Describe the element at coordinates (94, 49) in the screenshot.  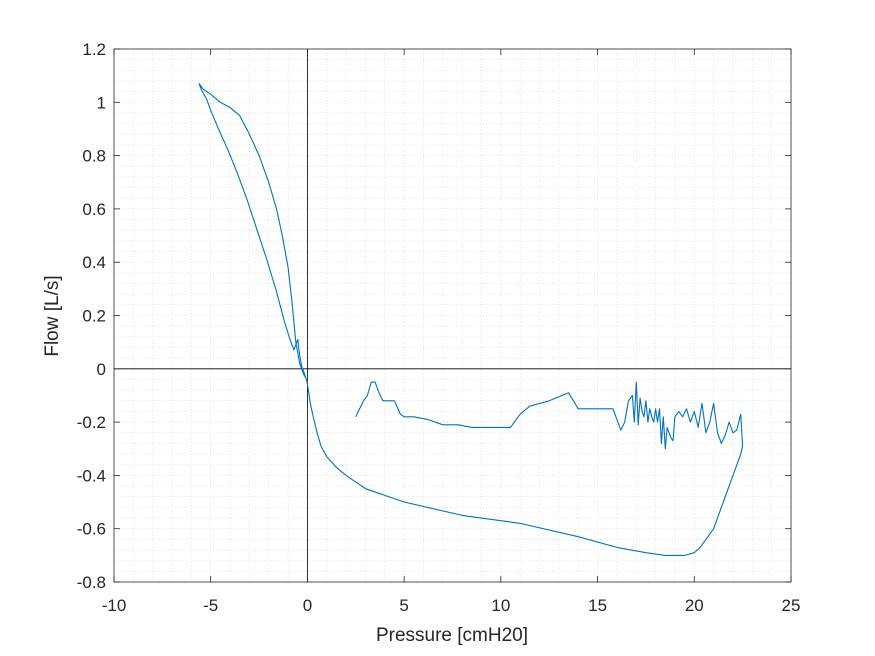
I see `y-tick-label: 1.2` at that location.